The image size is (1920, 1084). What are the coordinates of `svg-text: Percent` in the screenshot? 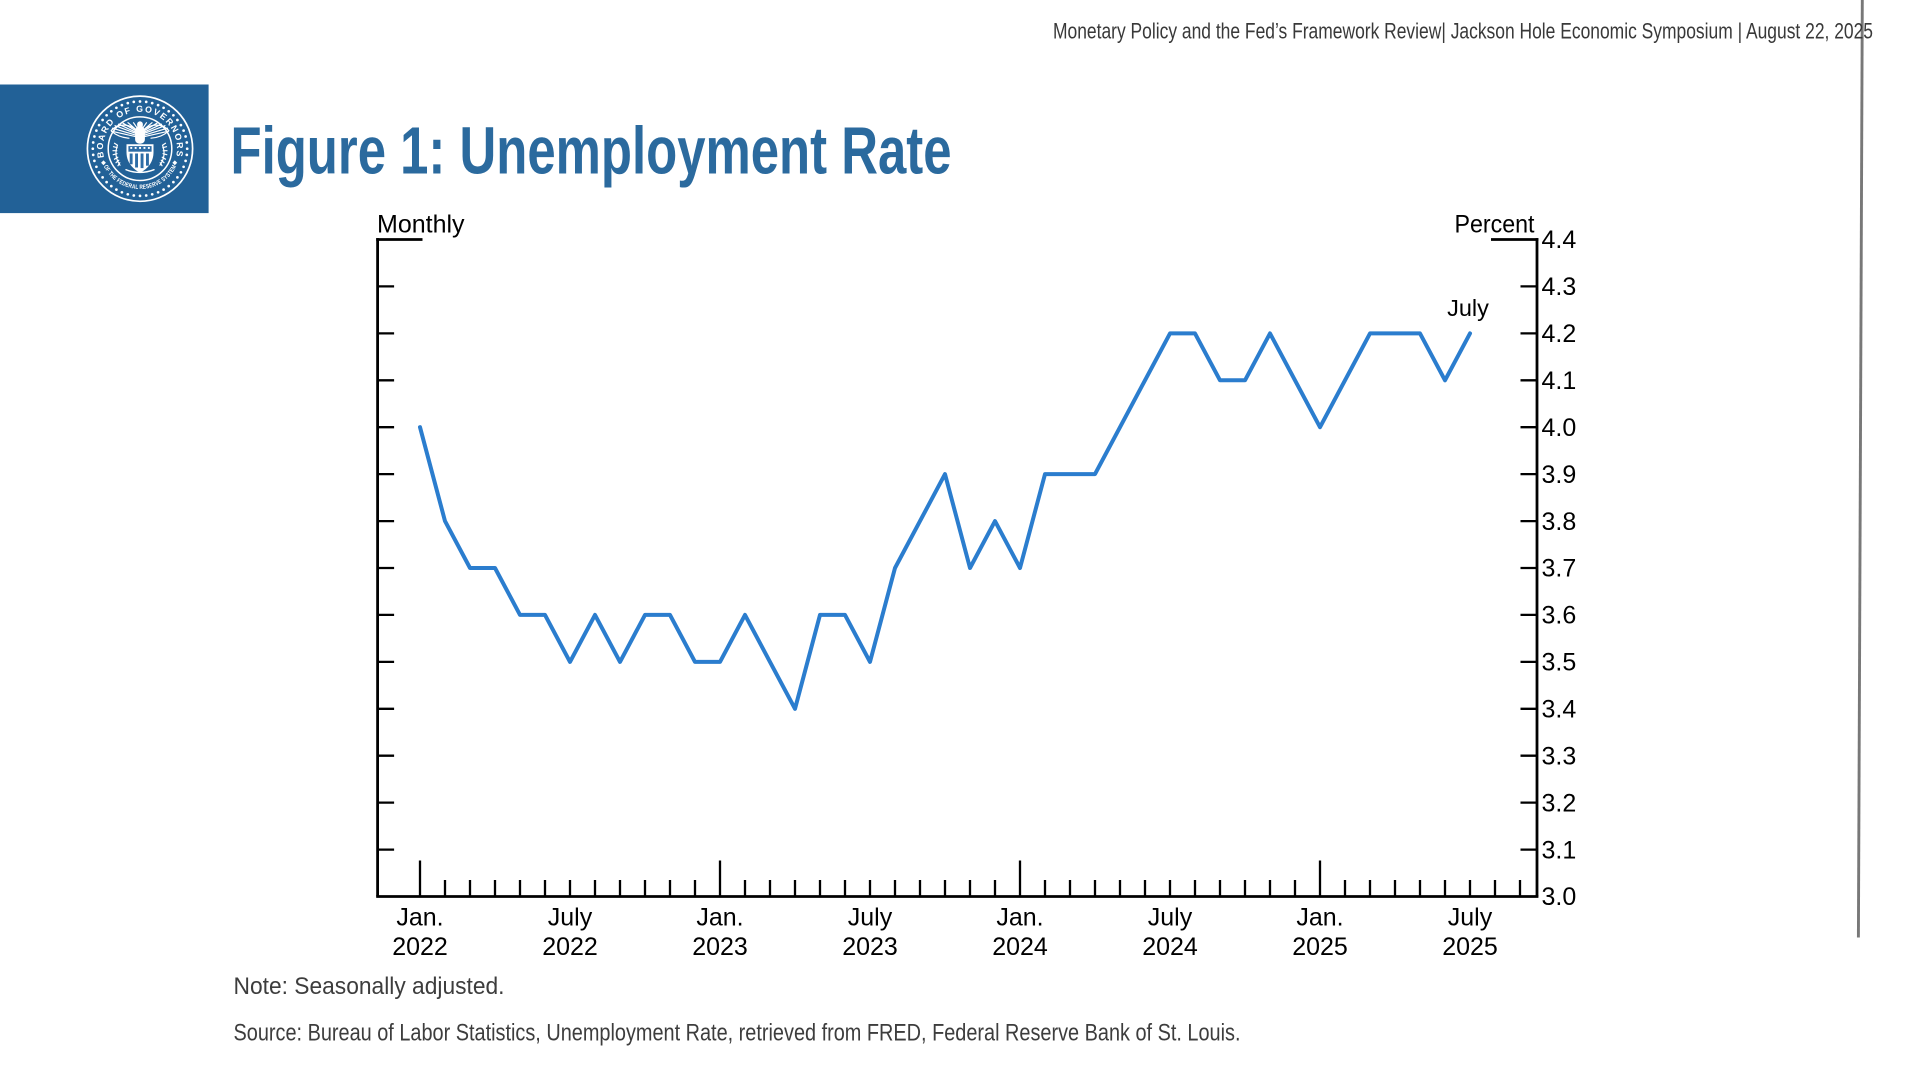 It's located at (1495, 225).